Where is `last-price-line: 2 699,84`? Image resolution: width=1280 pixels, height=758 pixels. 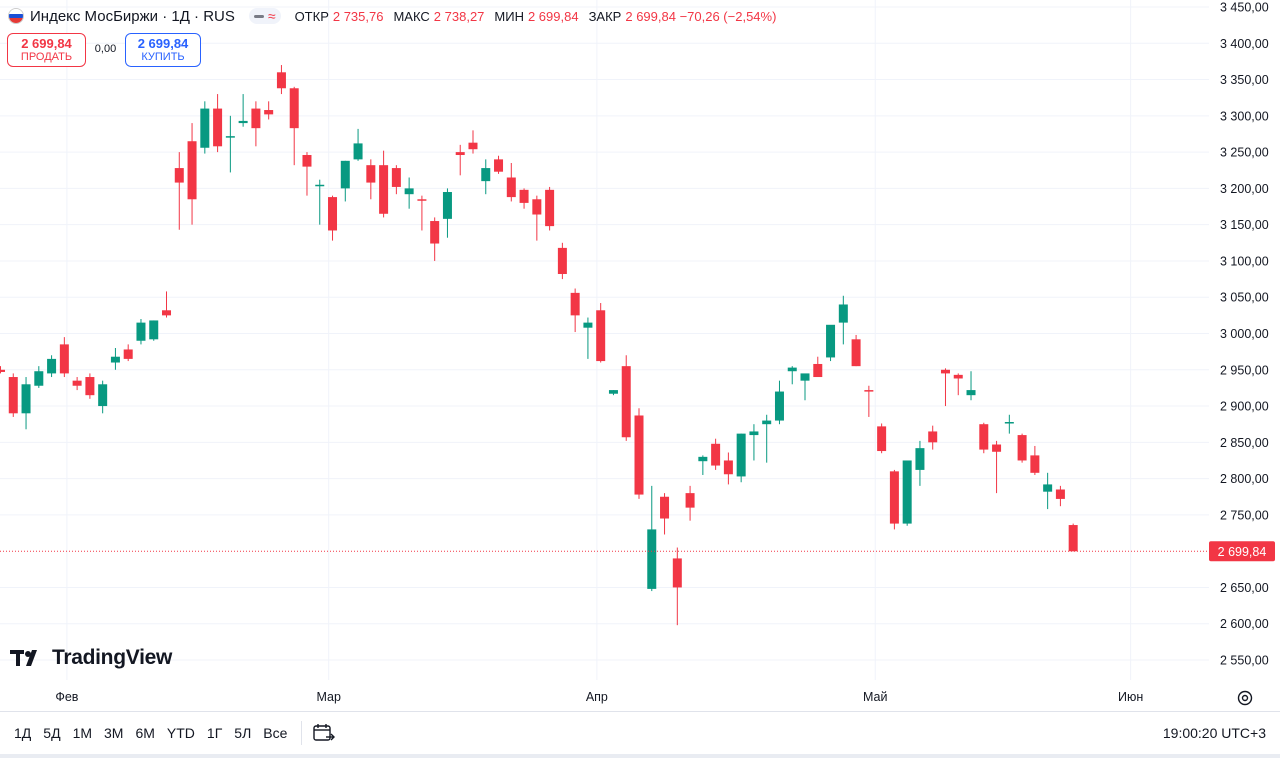 last-price-line: 2 699,84 is located at coordinates (637, 551).